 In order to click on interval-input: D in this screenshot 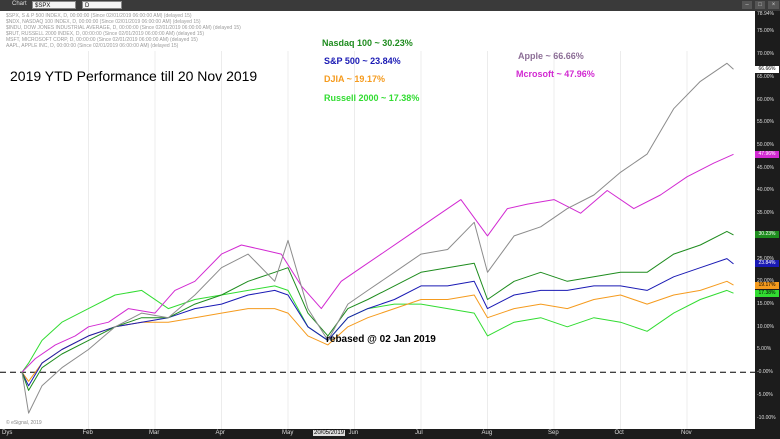, I will do `click(102, 5)`.